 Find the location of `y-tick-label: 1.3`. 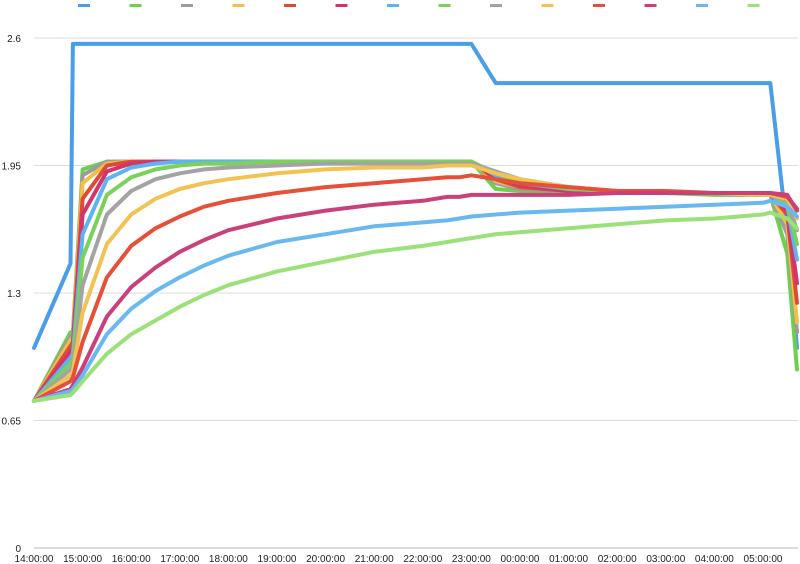

y-tick-label: 1.3 is located at coordinates (14, 294).